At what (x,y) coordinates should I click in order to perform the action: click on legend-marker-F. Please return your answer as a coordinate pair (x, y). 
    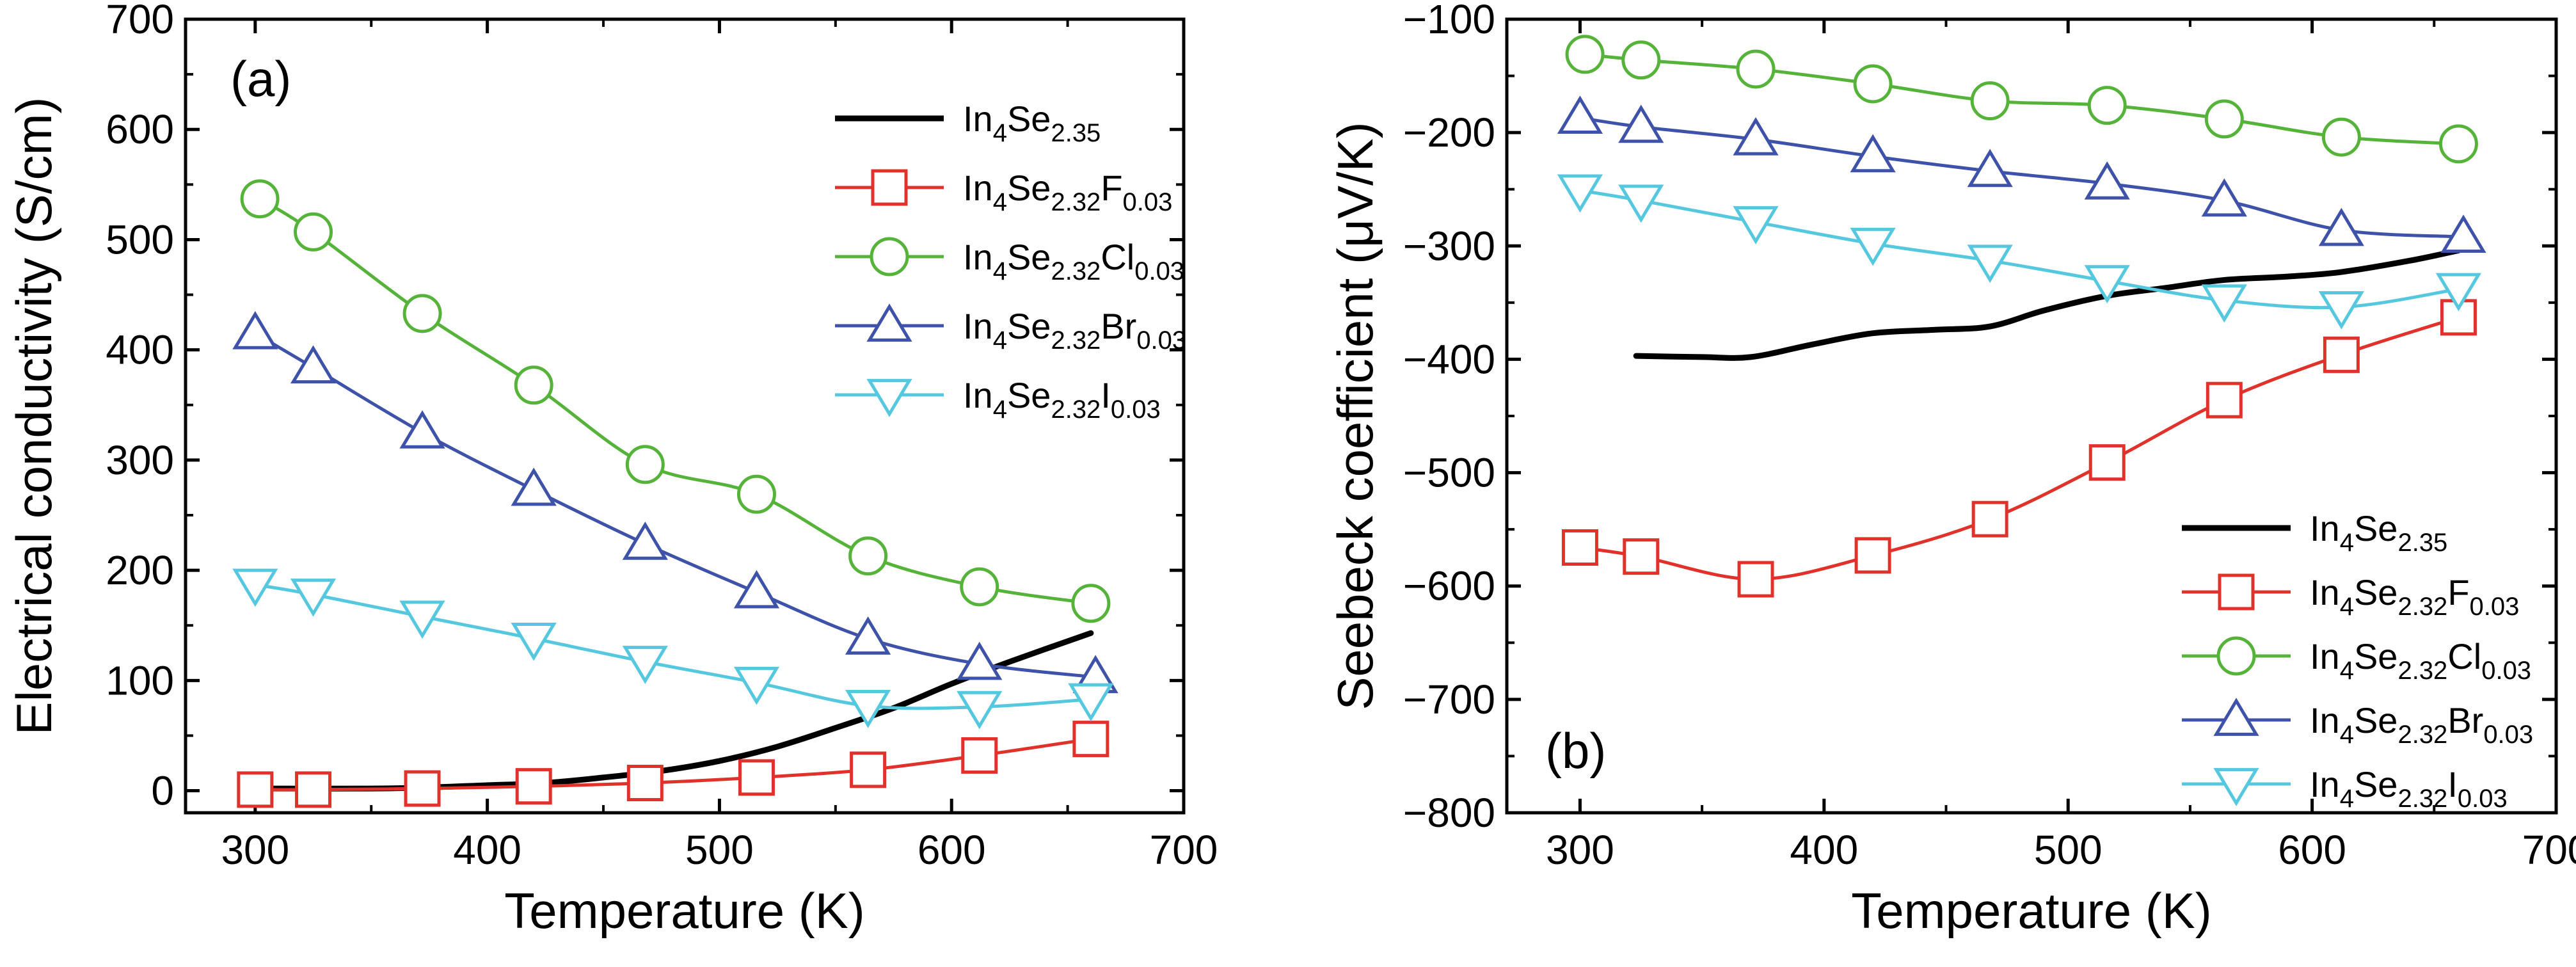
    Looking at the image, I should click on (2237, 592).